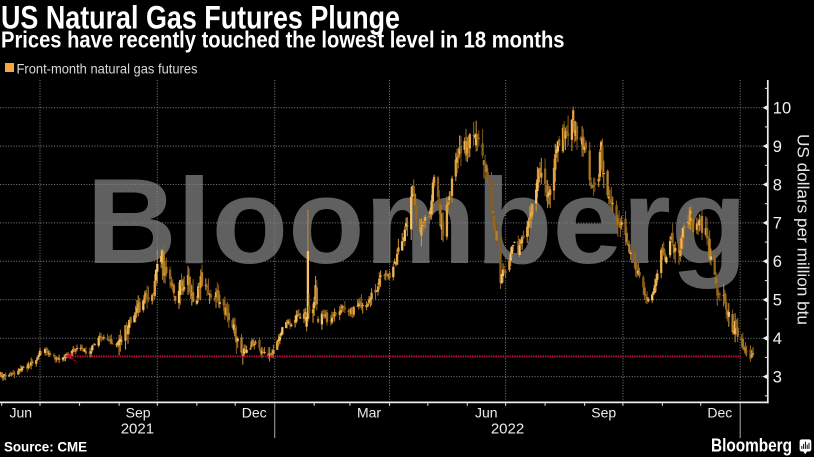 This screenshot has height=457, width=814. I want to click on svg-text: 5, so click(777, 301).